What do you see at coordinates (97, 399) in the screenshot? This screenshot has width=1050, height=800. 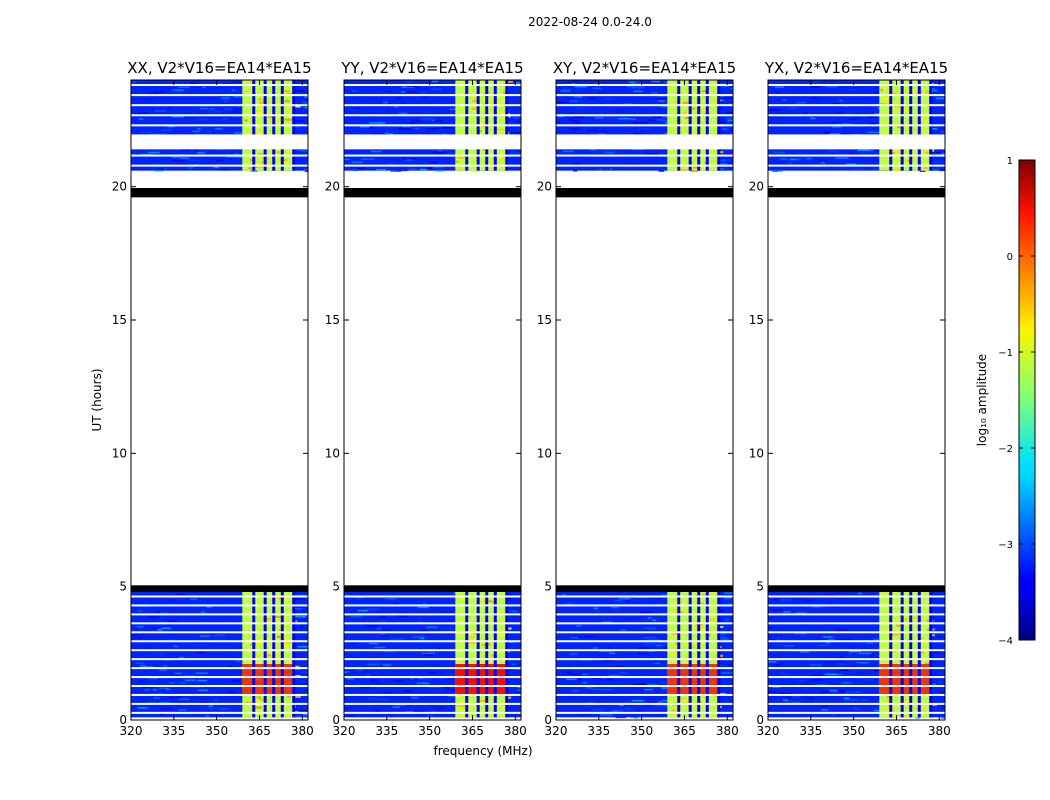 I see `y-axis-label: UT (hours)` at bounding box center [97, 399].